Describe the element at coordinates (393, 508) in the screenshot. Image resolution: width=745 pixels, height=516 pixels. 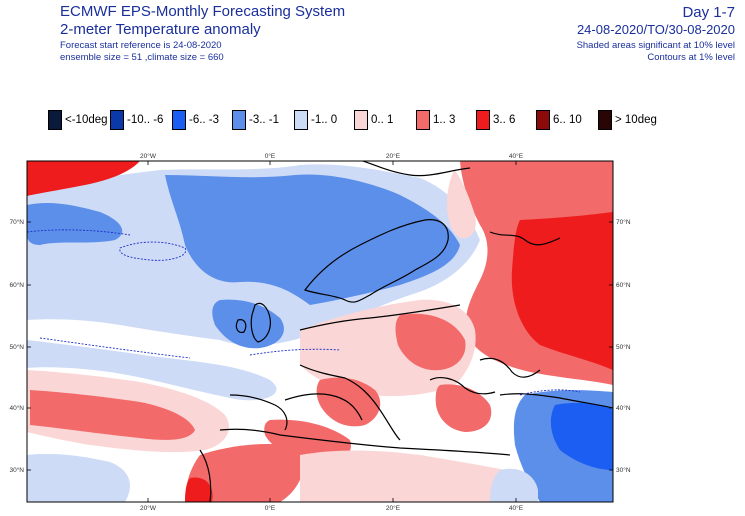
I see `lon-label-bottom: 20°E` at that location.